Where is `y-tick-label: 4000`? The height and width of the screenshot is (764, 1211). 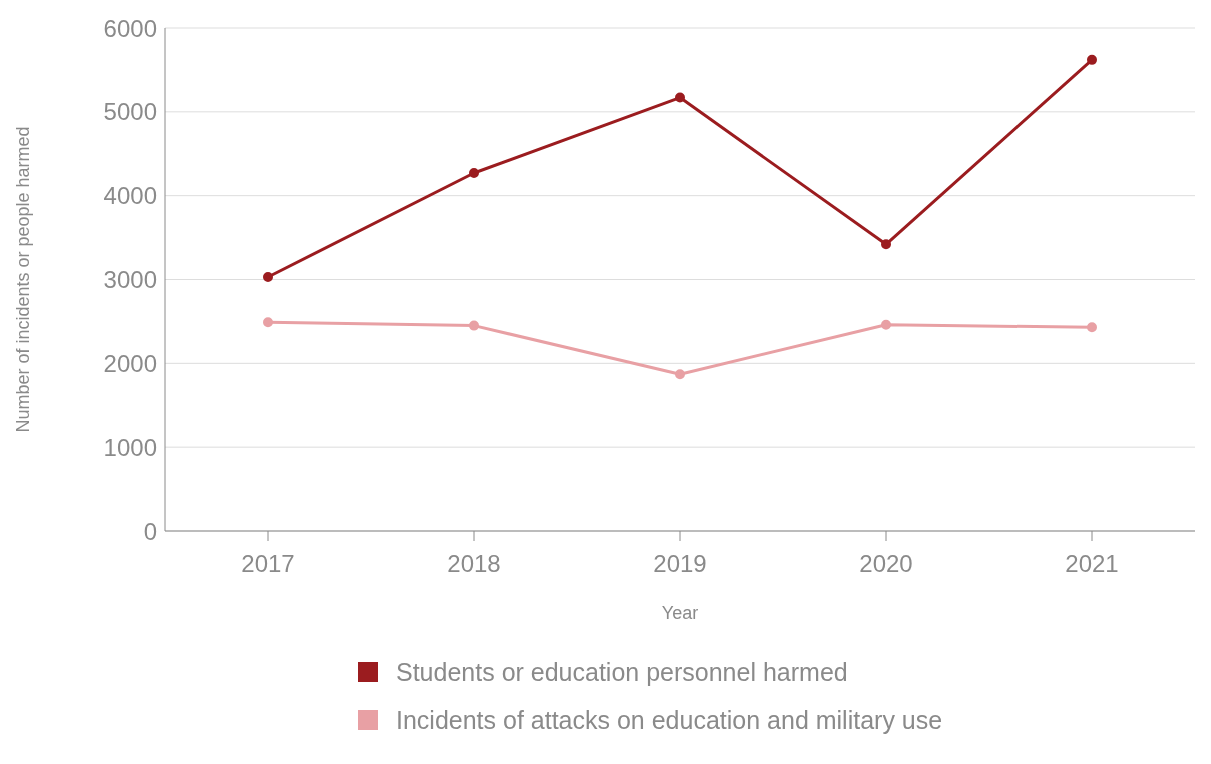
y-tick-label: 4000 is located at coordinates (130, 196).